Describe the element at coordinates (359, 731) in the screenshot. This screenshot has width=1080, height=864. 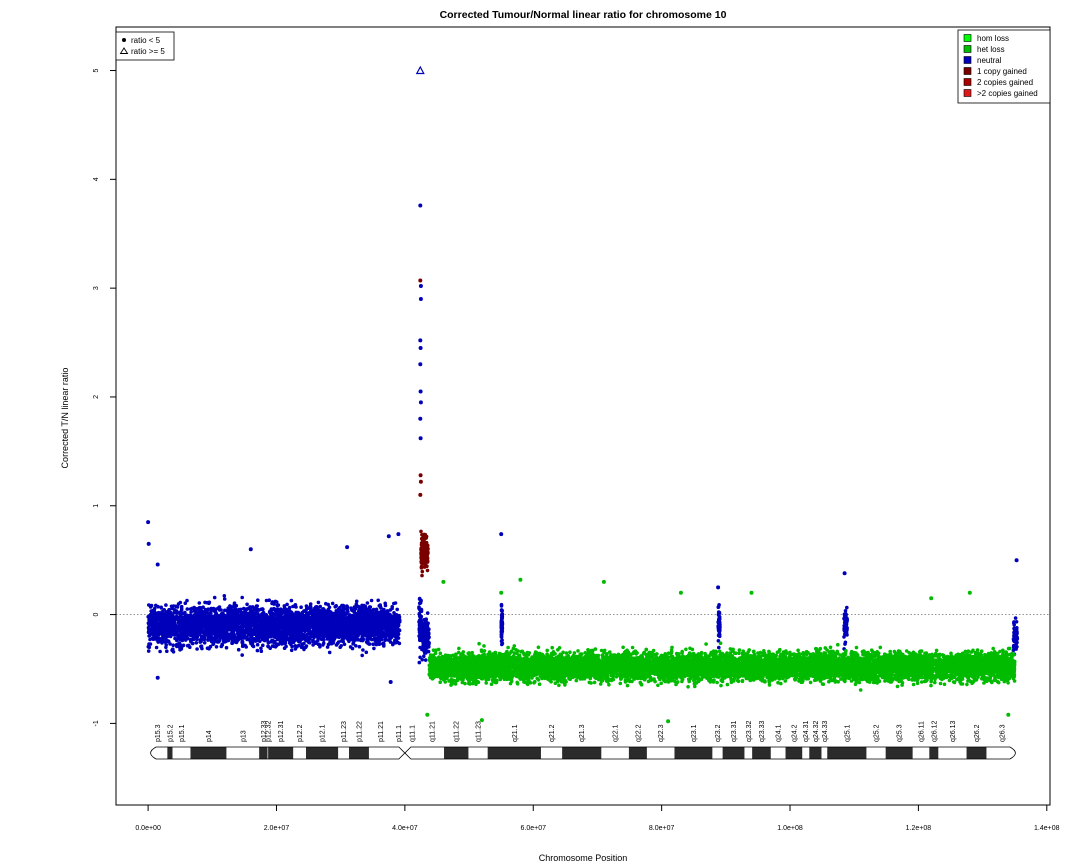
I see `band-label: p11.22` at that location.